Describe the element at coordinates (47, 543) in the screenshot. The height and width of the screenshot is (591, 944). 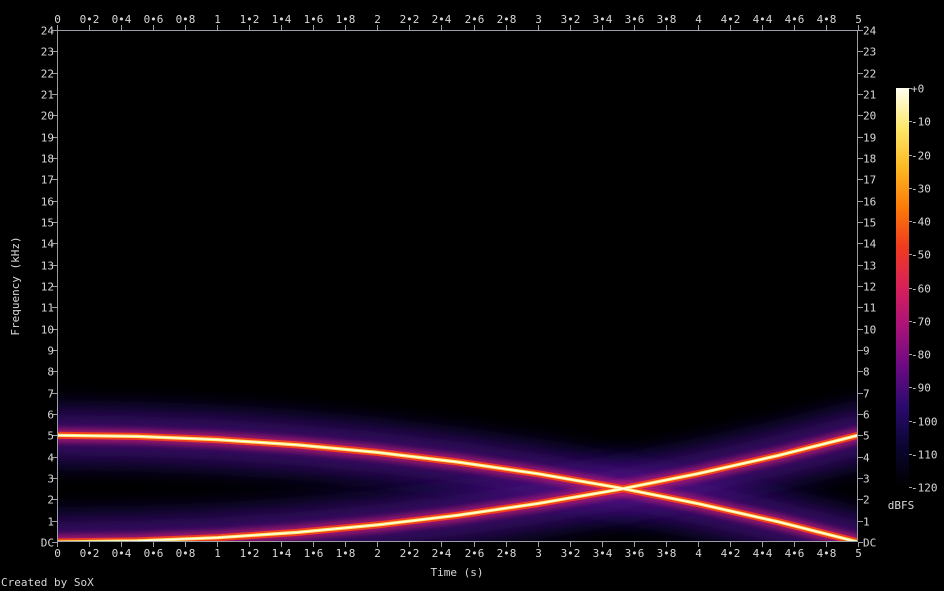
I see `y-tick-label-left: DC` at that location.